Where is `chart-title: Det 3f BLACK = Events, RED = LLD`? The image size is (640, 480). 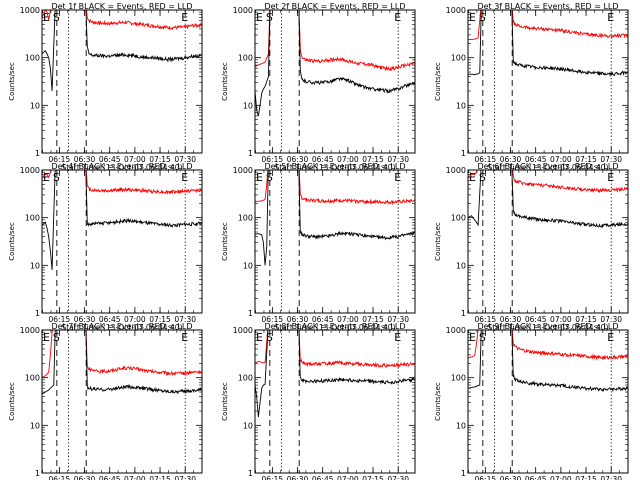 chart-title: Det 3f BLACK = Events, RED = LLD is located at coordinates (547, 6).